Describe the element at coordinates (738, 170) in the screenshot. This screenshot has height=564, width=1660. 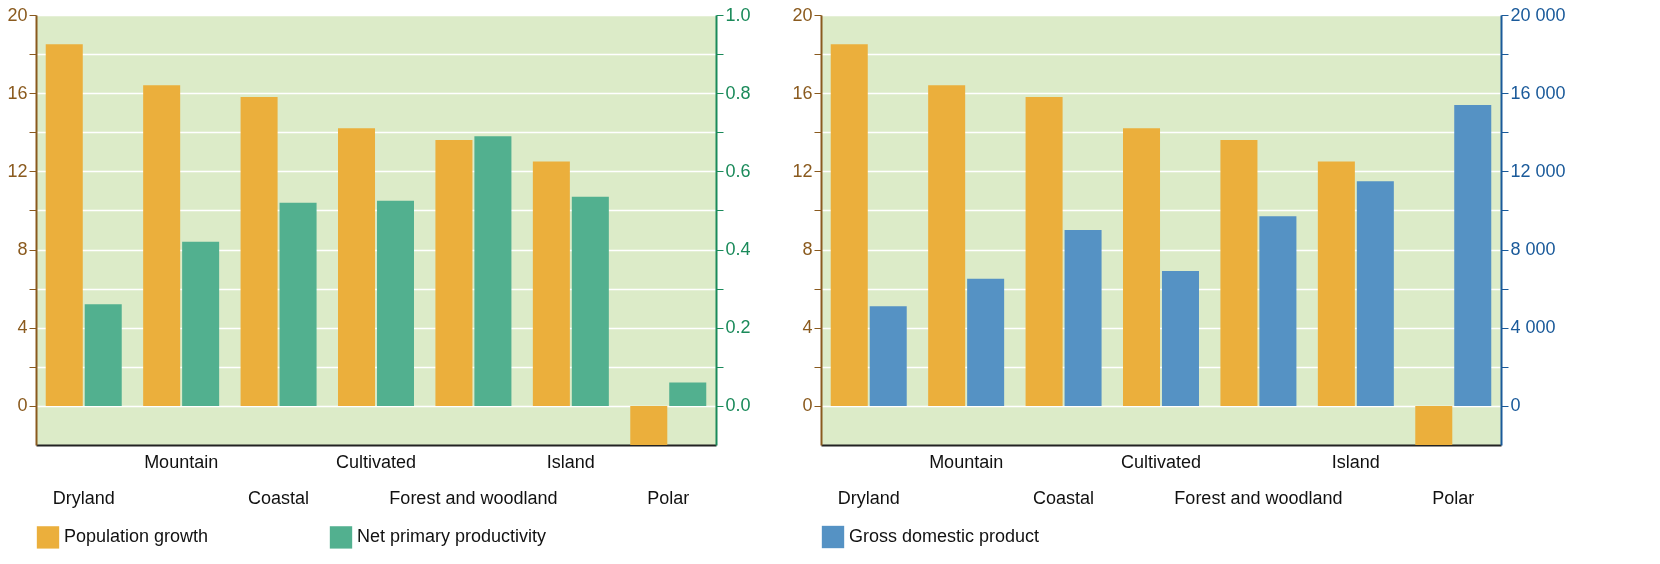
I see `y2-tick-label: 0.6` at that location.